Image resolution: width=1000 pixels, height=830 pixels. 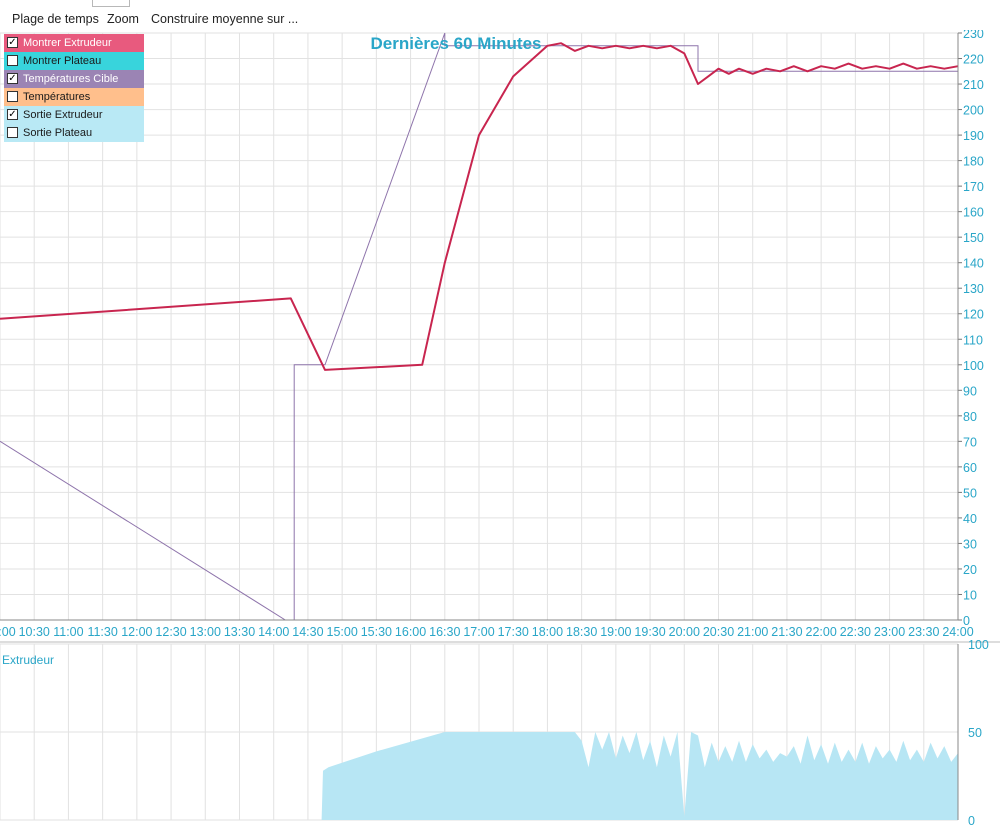 What do you see at coordinates (615, 632) in the screenshot?
I see `x-tick-label: 19:00` at bounding box center [615, 632].